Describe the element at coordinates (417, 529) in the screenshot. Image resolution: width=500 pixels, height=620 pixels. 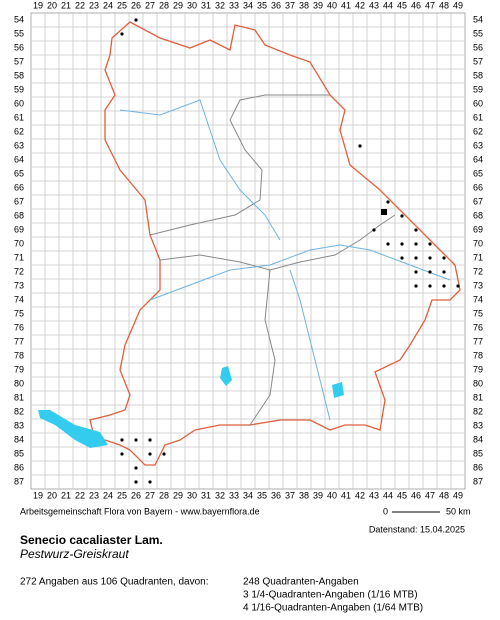
I see `date: Datenstand: 15.04.2025` at that location.